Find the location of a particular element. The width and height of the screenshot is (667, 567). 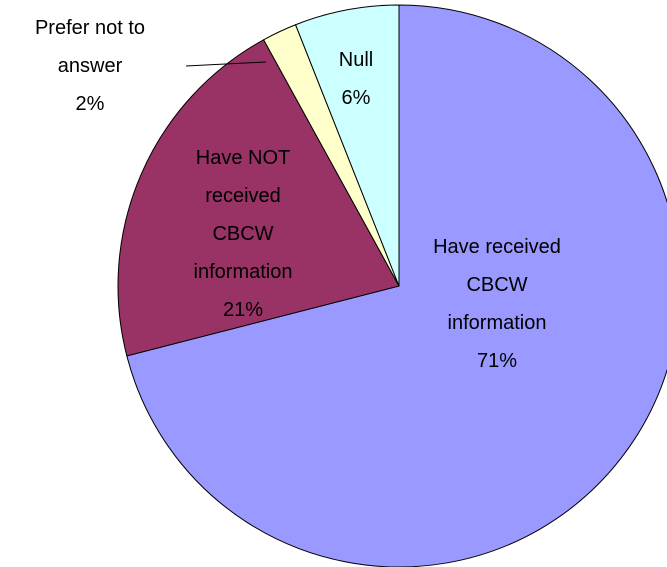

slice-label: Prefer not to answer 2% is located at coordinates (90, 66).